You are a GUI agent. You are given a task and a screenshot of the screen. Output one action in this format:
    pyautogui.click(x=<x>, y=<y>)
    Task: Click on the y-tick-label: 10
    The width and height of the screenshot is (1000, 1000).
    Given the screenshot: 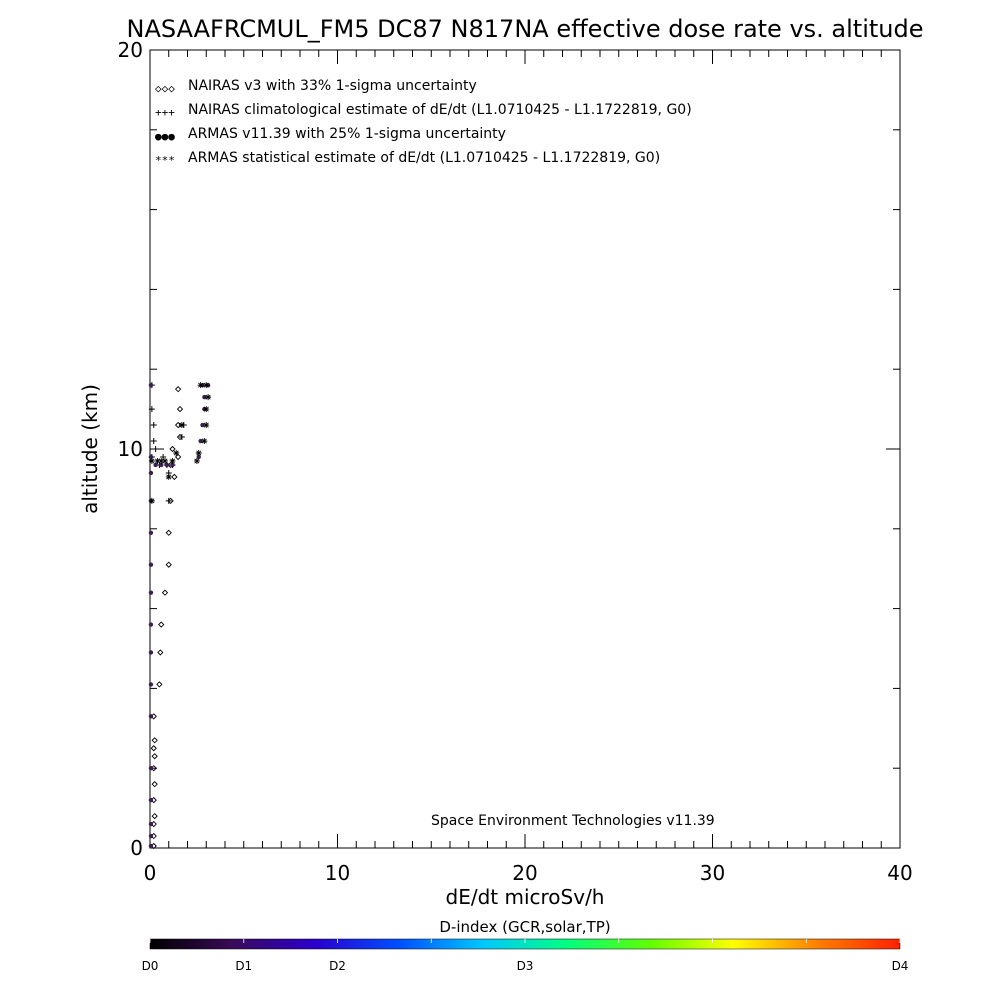 What is the action you would take?
    pyautogui.click(x=130, y=449)
    